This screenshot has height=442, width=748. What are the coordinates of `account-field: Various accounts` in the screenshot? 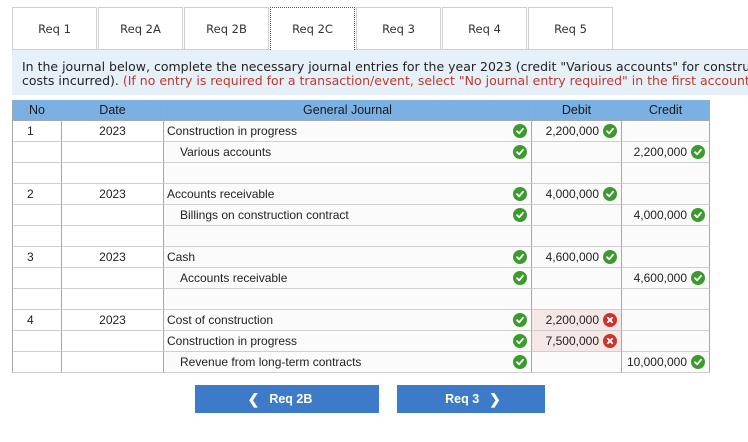 It's located at (348, 152).